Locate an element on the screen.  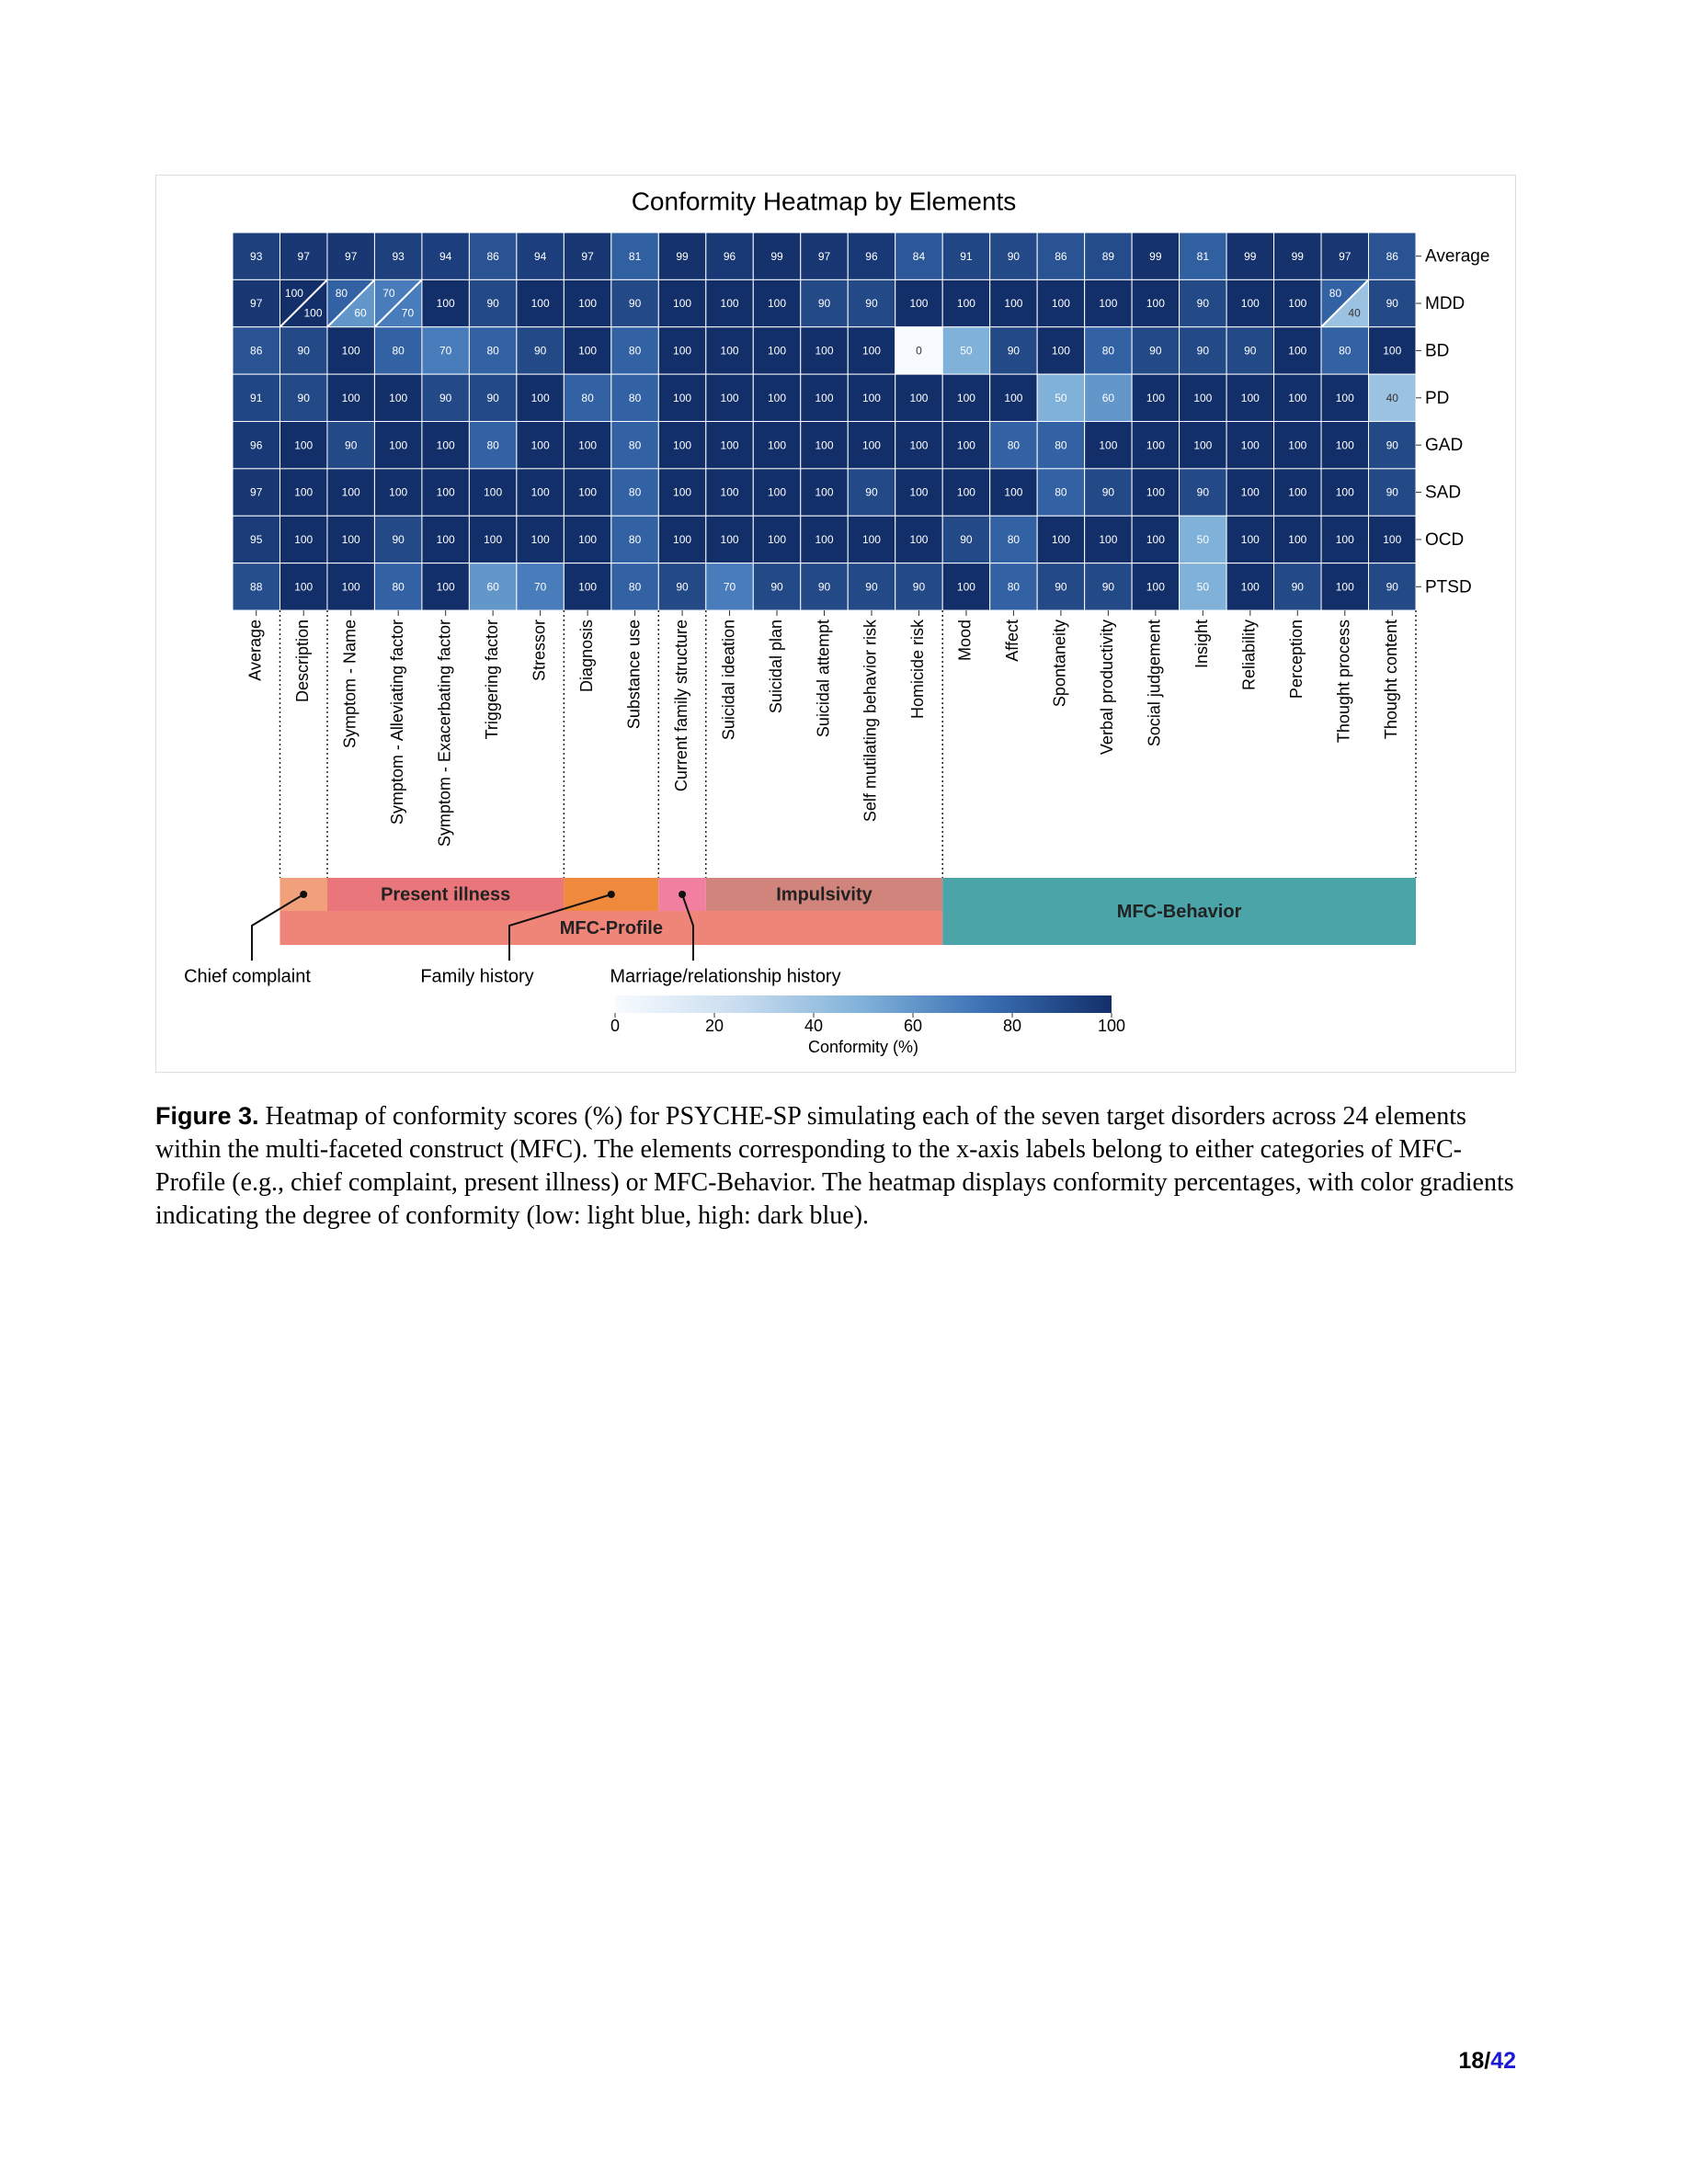
colorbar-tick-label: 20 is located at coordinates (714, 1026).